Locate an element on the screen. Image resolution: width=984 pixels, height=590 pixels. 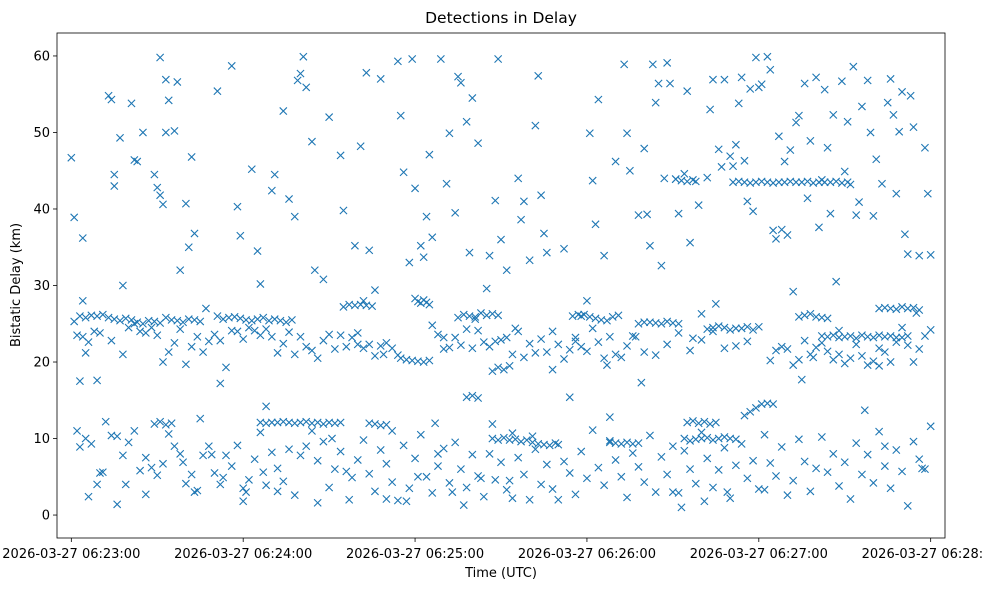
chart-title: Detections in Delay is located at coordinates (501, 18).